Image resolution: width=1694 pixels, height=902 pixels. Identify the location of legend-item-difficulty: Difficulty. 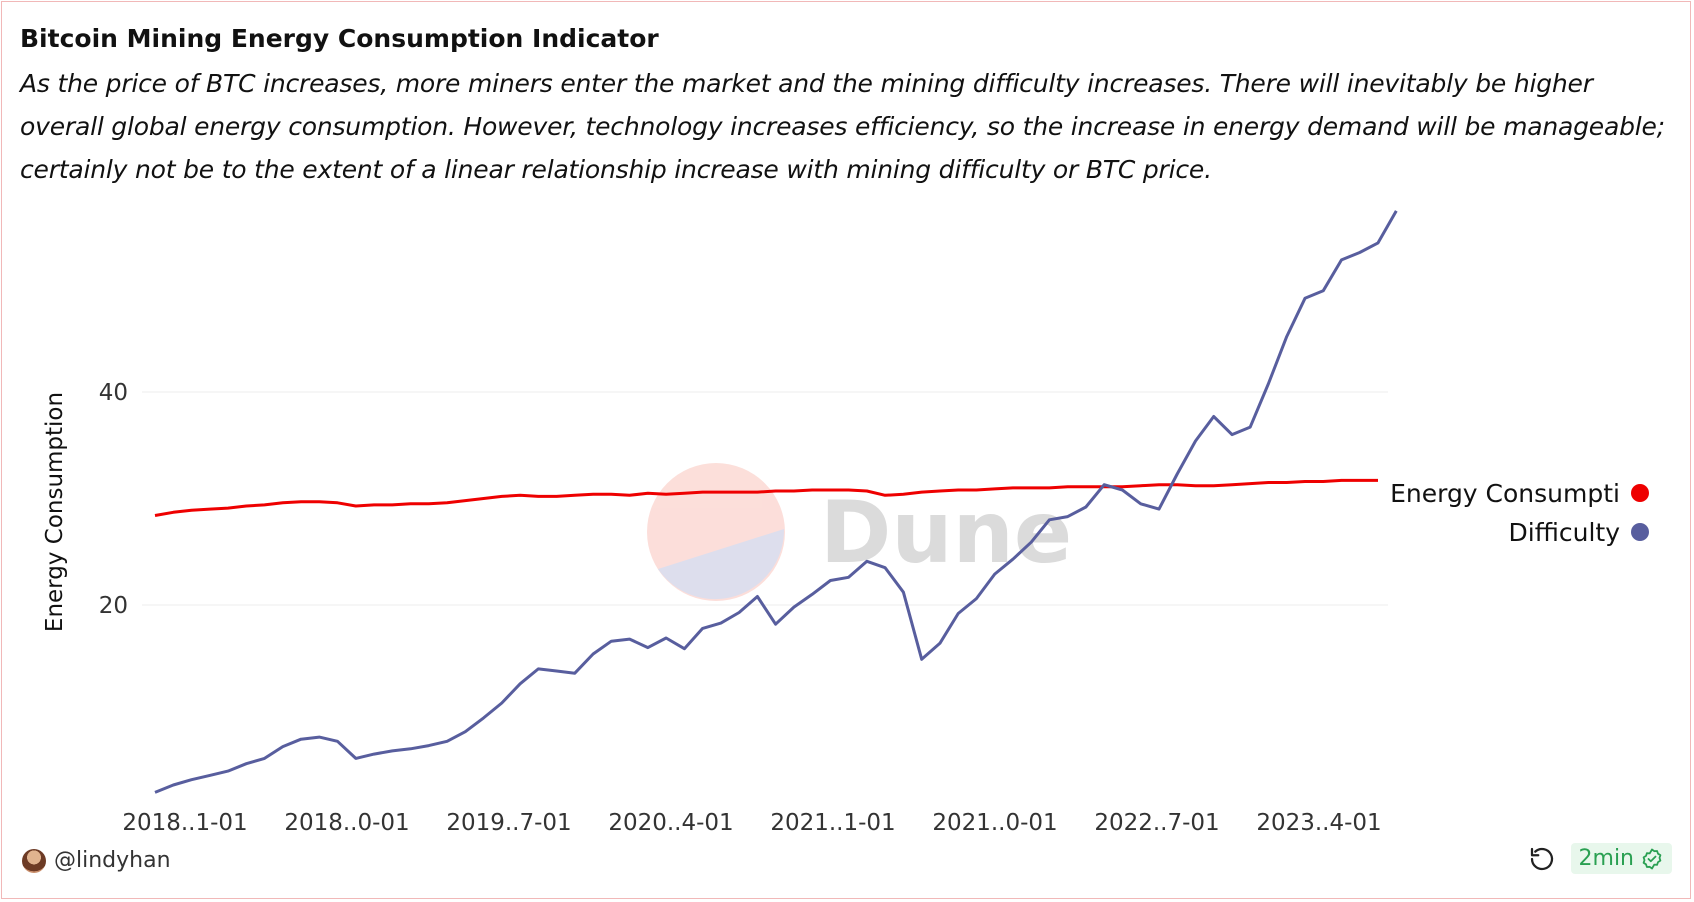
(1579, 532).